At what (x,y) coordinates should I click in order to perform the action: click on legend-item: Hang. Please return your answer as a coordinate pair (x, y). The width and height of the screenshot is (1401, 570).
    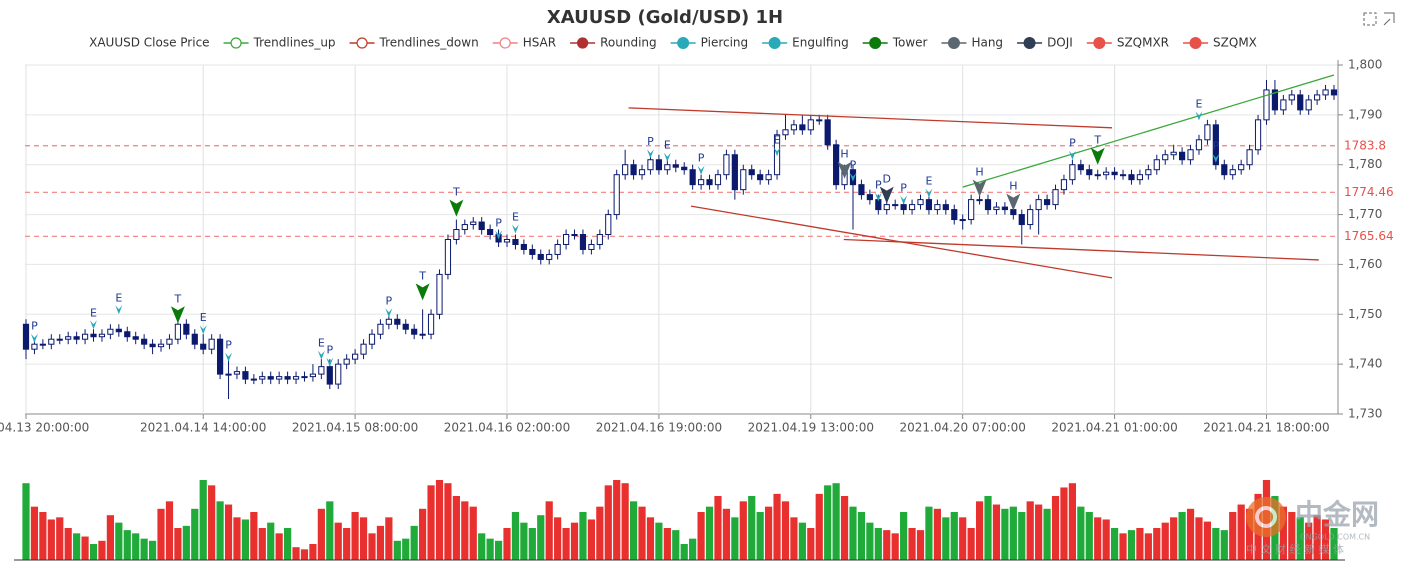
    Looking at the image, I should click on (972, 43).